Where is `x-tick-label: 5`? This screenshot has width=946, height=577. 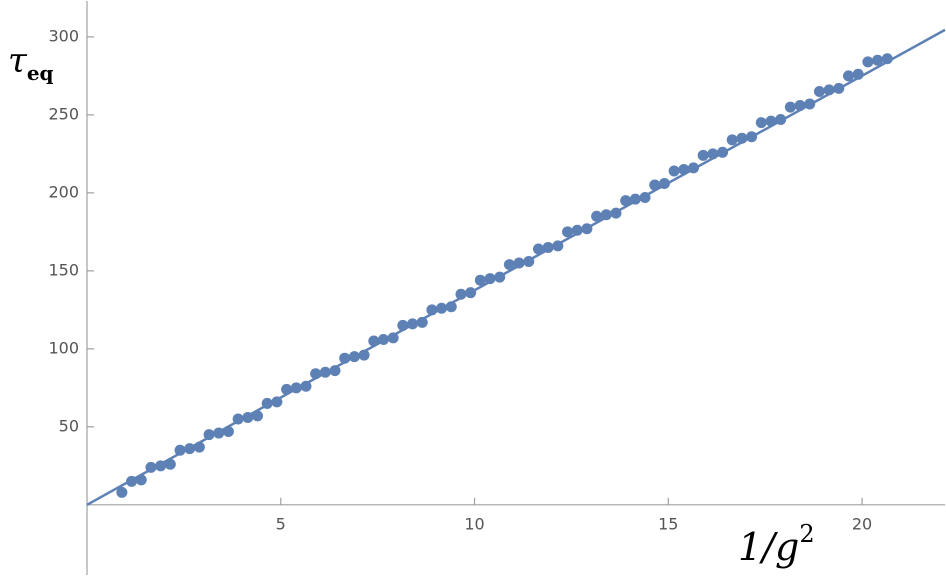
x-tick-label: 5 is located at coordinates (281, 523).